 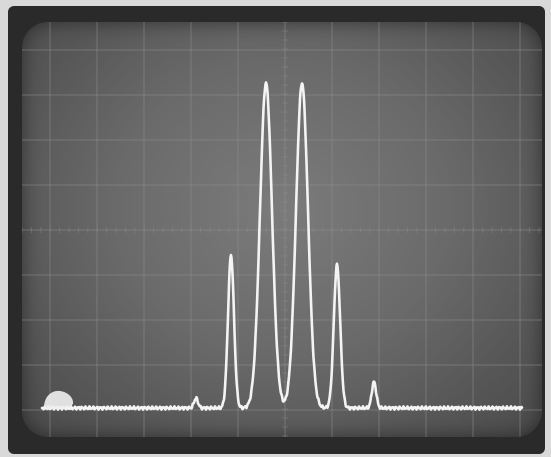 What do you see at coordinates (59, 400) in the screenshot?
I see `trace-start-spot` at bounding box center [59, 400].